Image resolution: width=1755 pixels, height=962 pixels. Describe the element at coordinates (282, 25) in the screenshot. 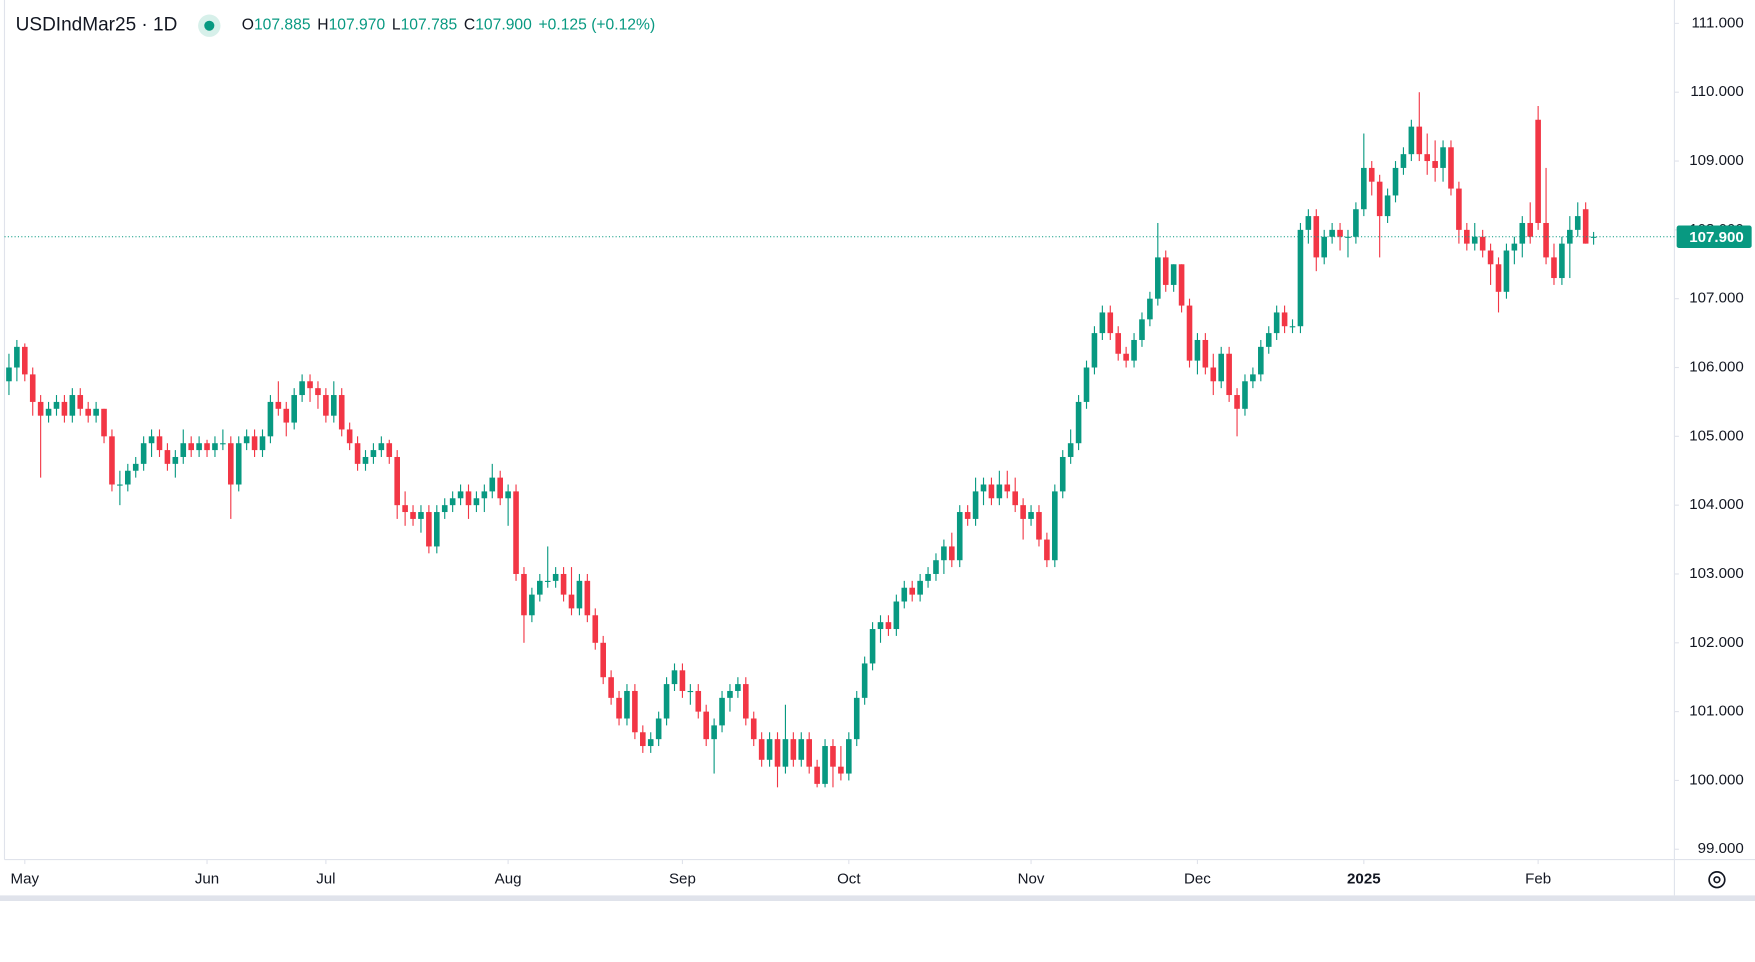

I see `ohlc-value: 107.885` at that location.